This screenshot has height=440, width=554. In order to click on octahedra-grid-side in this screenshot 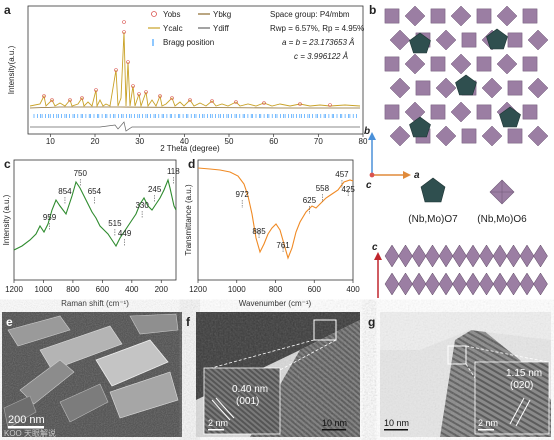, I will do `click(466, 270)`.